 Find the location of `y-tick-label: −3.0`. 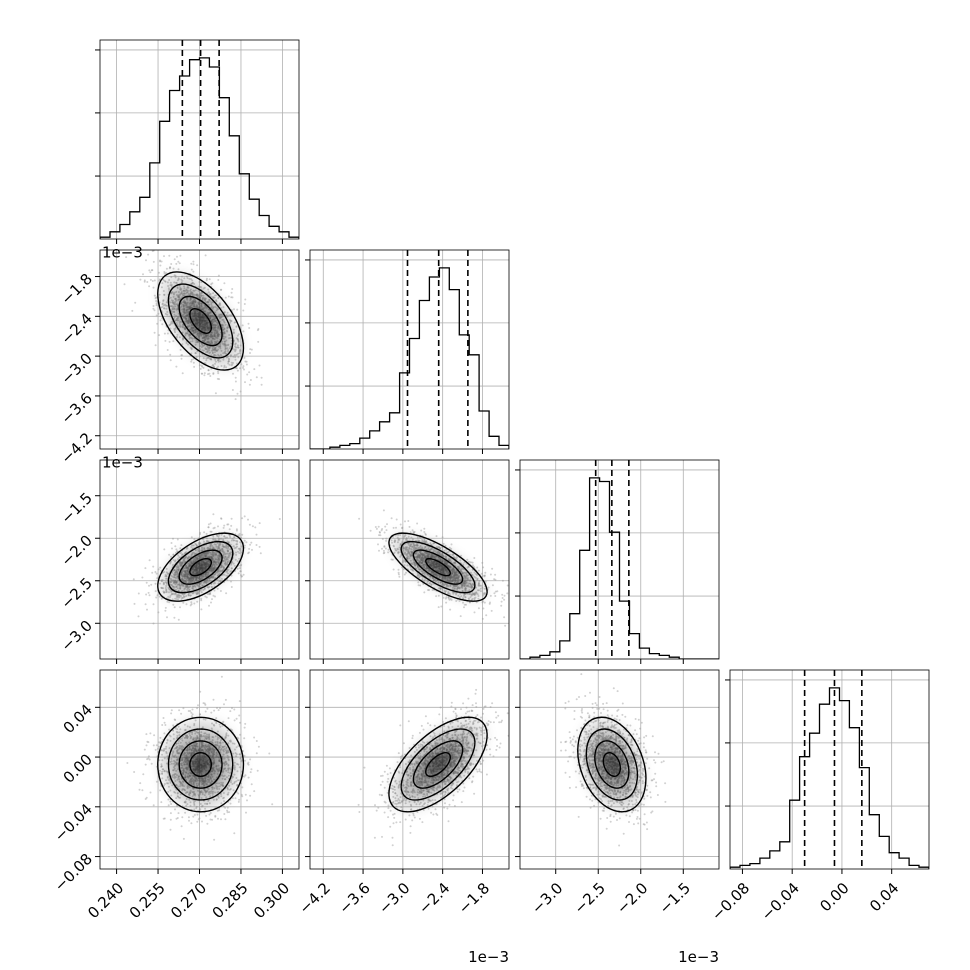

y-tick-label: −3.0 is located at coordinates (77, 636).